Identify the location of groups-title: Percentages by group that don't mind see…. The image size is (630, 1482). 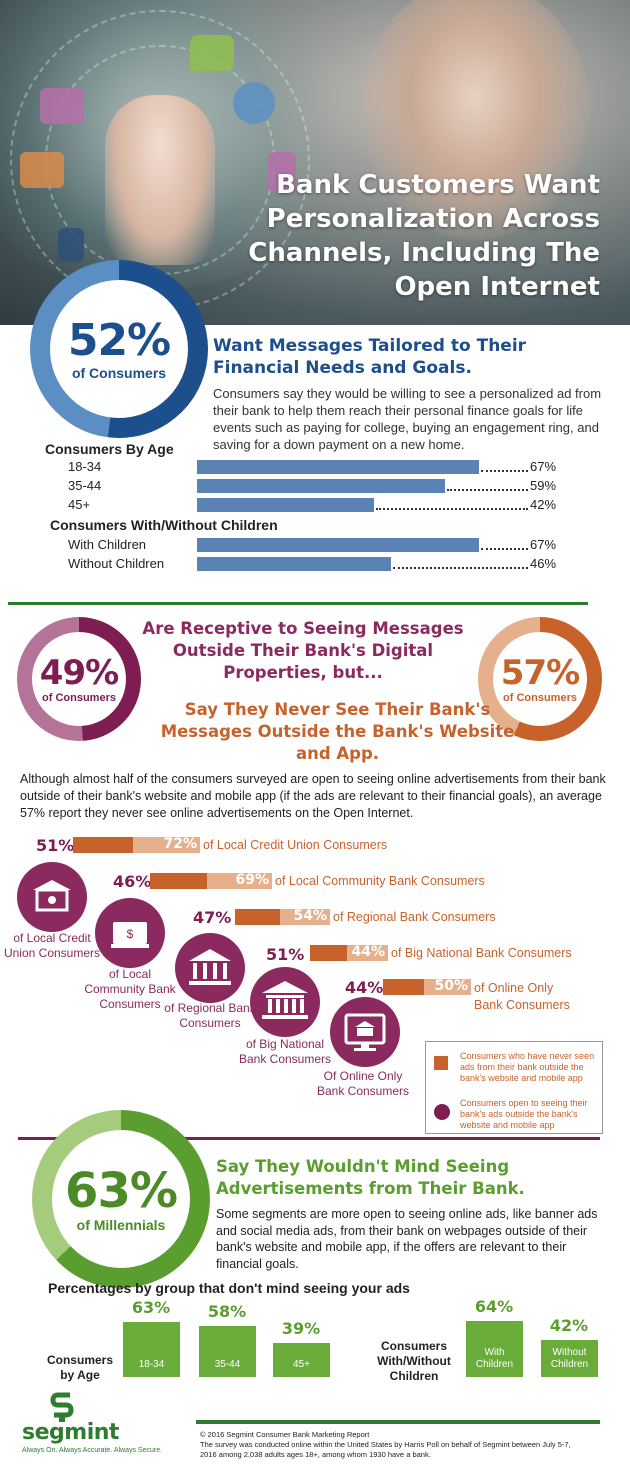
(229, 1288).